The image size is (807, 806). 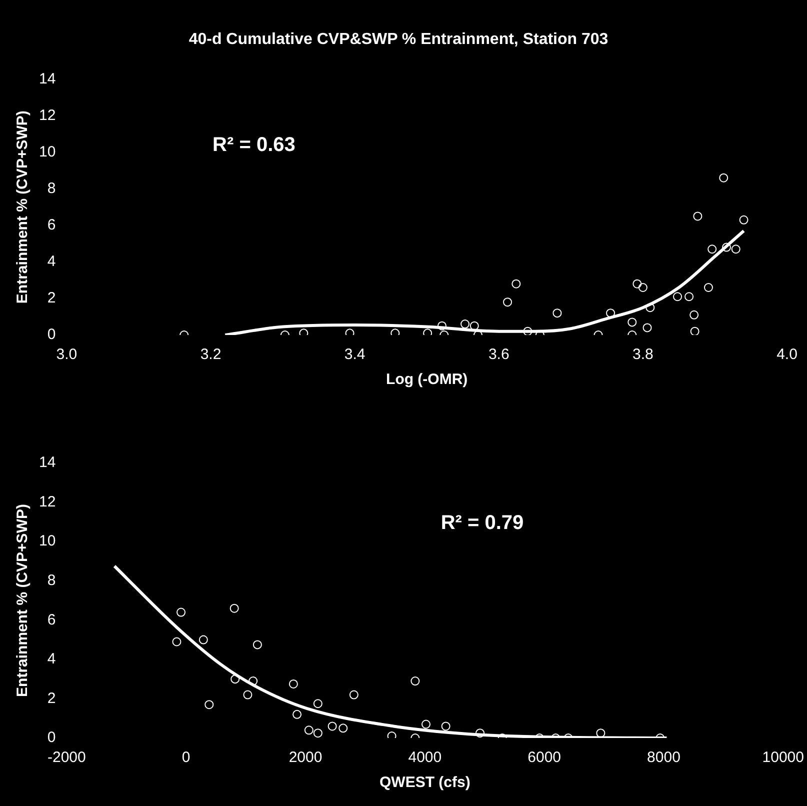 What do you see at coordinates (186, 757) in the screenshot?
I see `x-tick-label: 0` at bounding box center [186, 757].